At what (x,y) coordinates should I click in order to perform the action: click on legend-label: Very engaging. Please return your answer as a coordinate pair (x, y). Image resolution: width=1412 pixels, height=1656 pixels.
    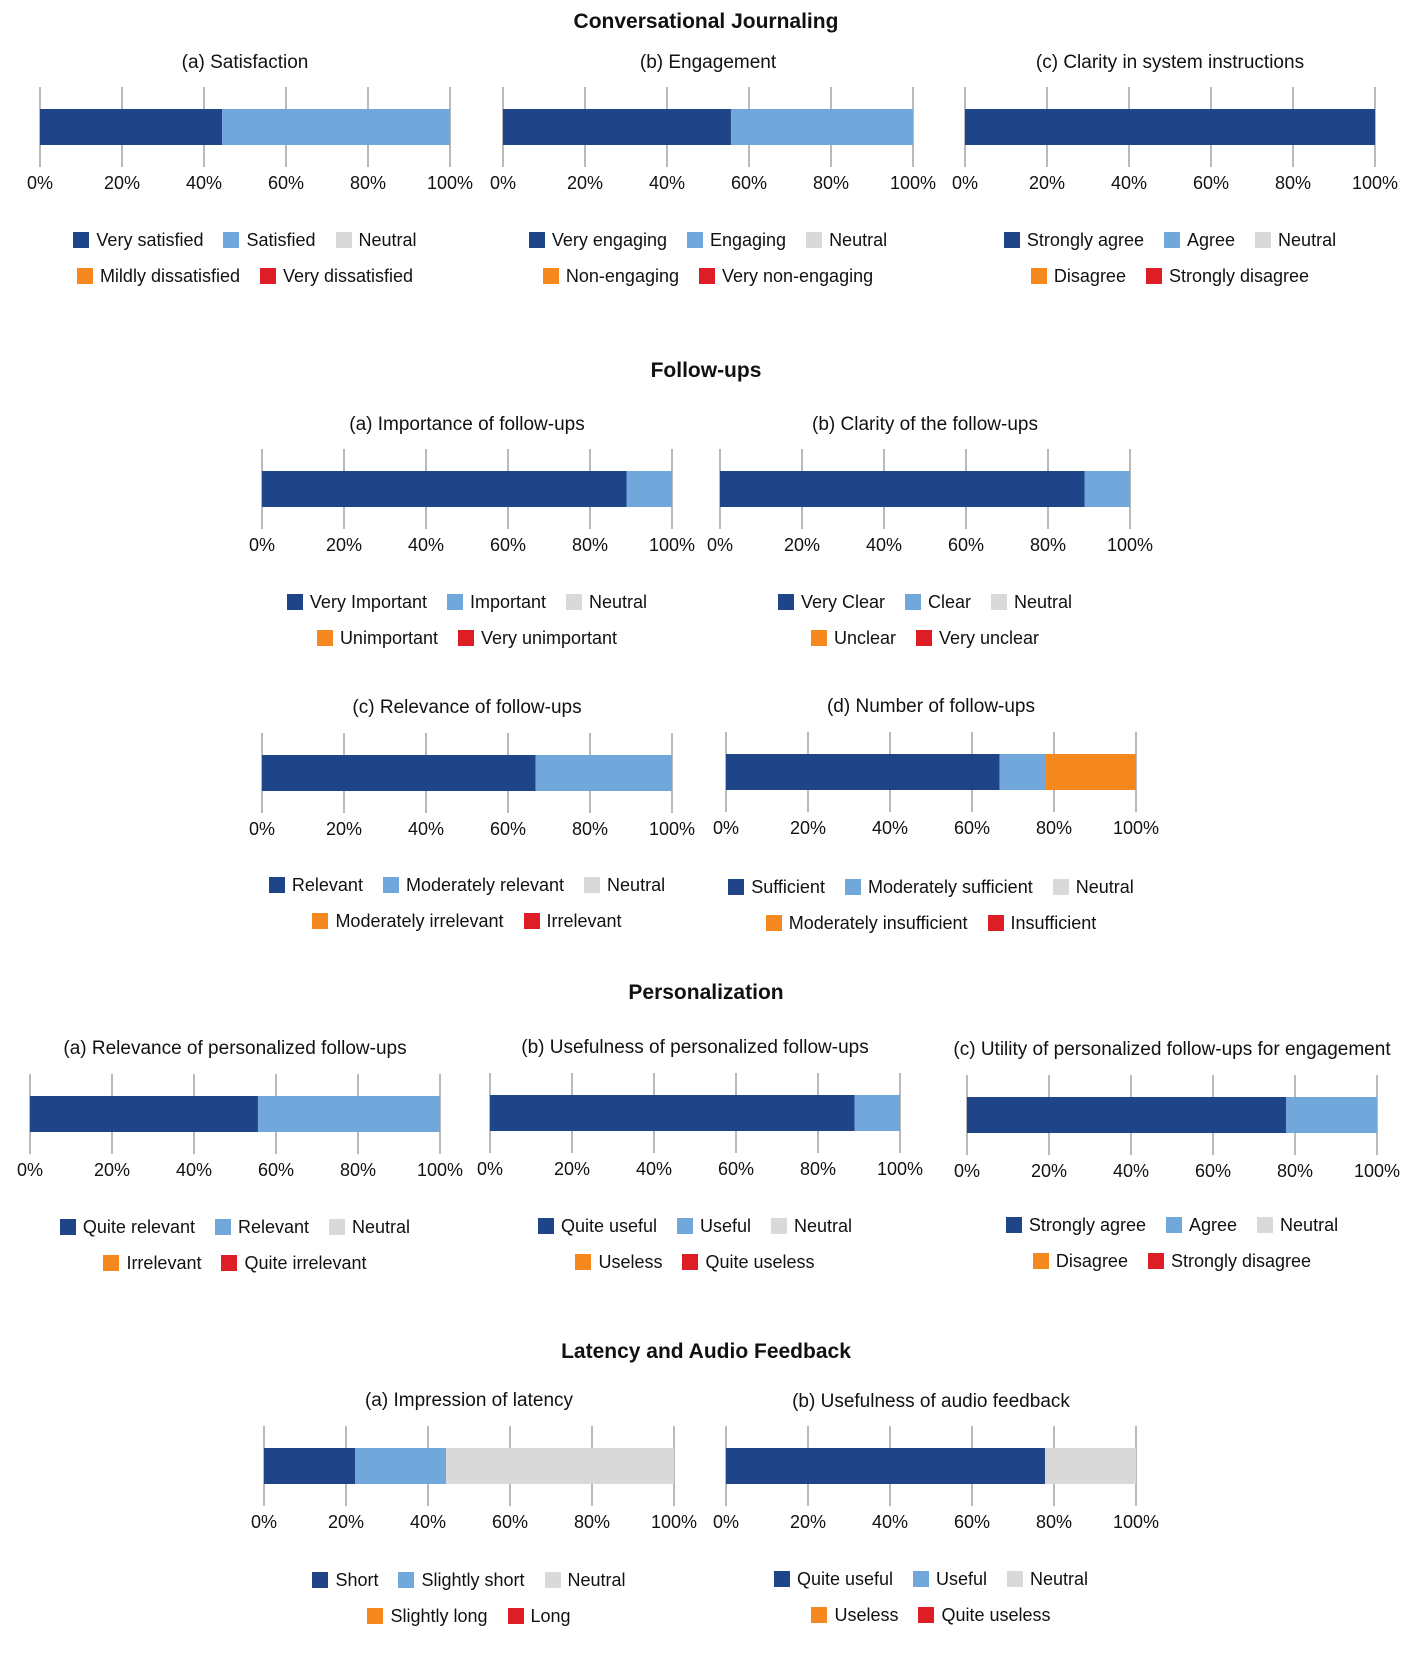
    Looking at the image, I should click on (609, 239).